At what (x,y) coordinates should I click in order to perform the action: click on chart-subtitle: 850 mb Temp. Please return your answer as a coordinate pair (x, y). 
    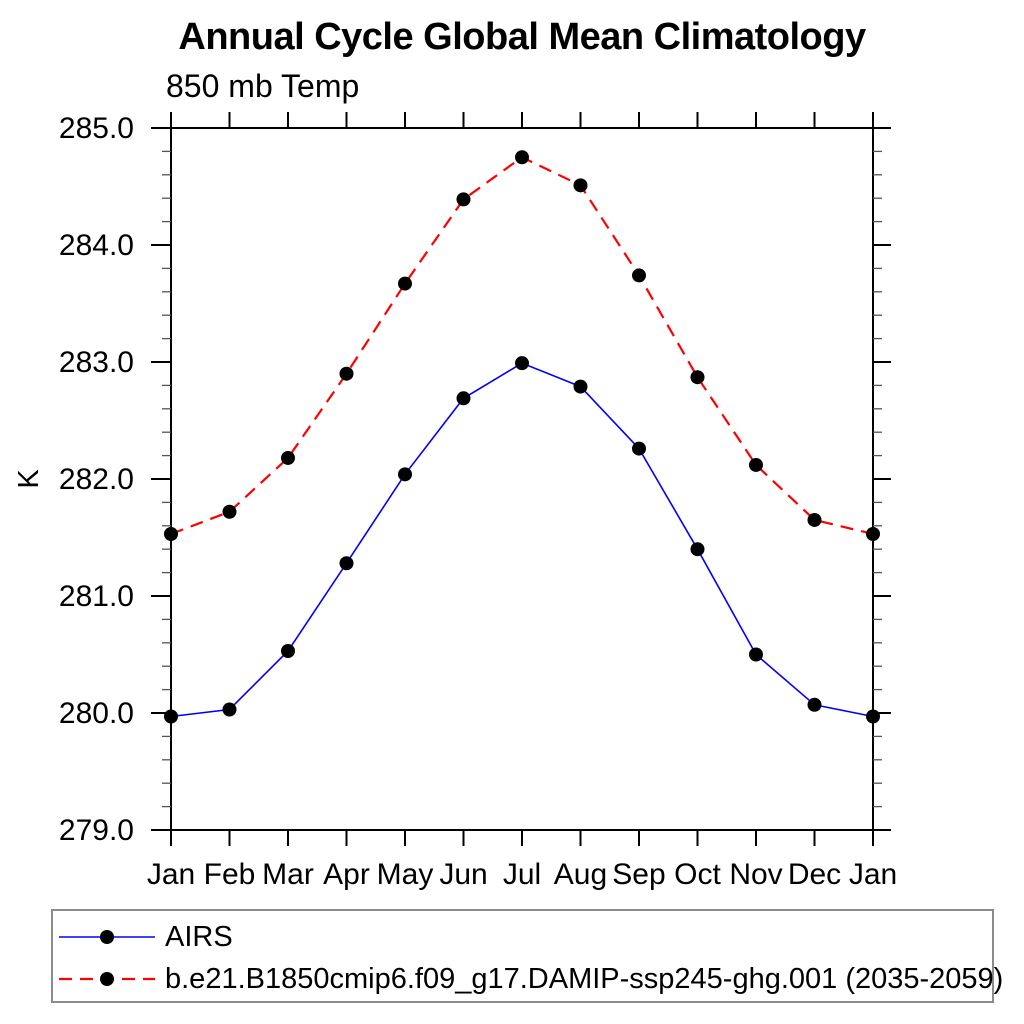
    Looking at the image, I should click on (263, 86).